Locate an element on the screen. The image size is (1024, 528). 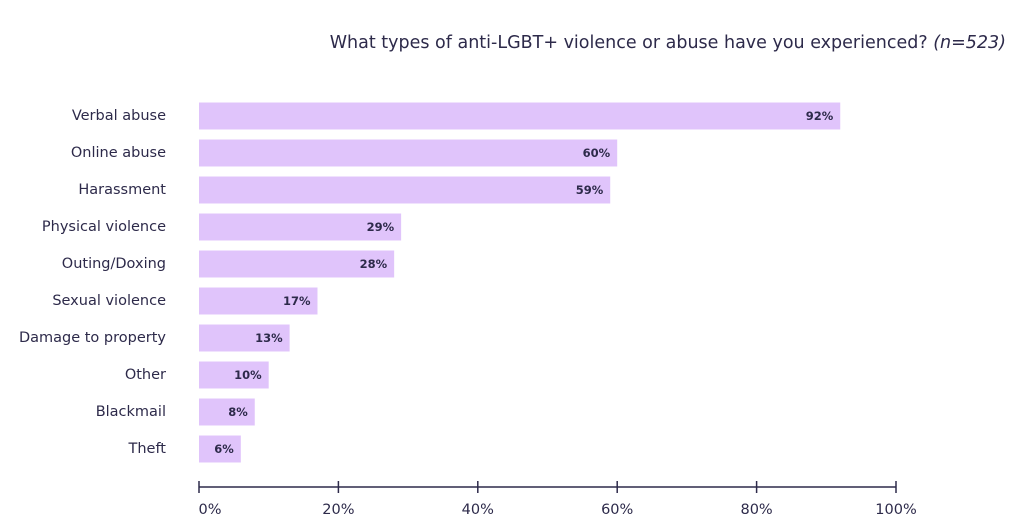
x-tick-label: 100% is located at coordinates (895, 510).